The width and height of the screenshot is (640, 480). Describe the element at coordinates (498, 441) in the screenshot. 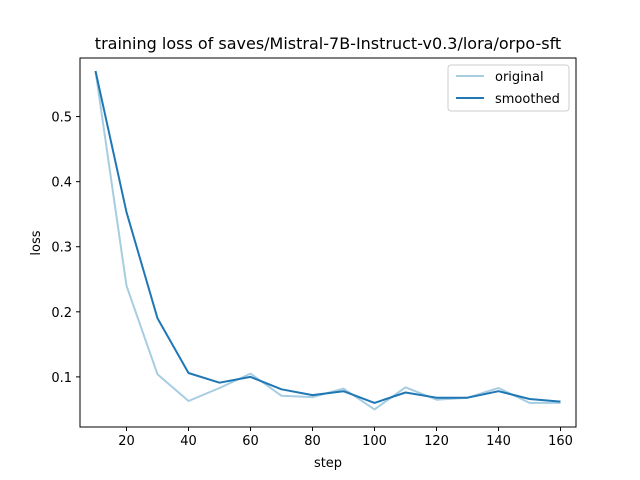

I see `x-tick-label: 140` at that location.